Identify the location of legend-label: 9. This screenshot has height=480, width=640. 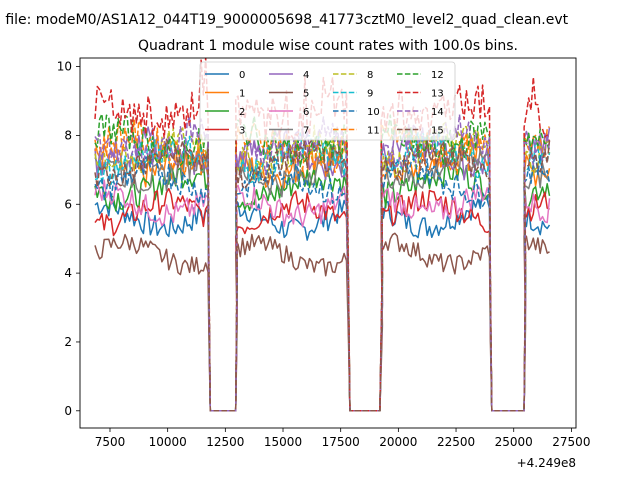
(370, 94).